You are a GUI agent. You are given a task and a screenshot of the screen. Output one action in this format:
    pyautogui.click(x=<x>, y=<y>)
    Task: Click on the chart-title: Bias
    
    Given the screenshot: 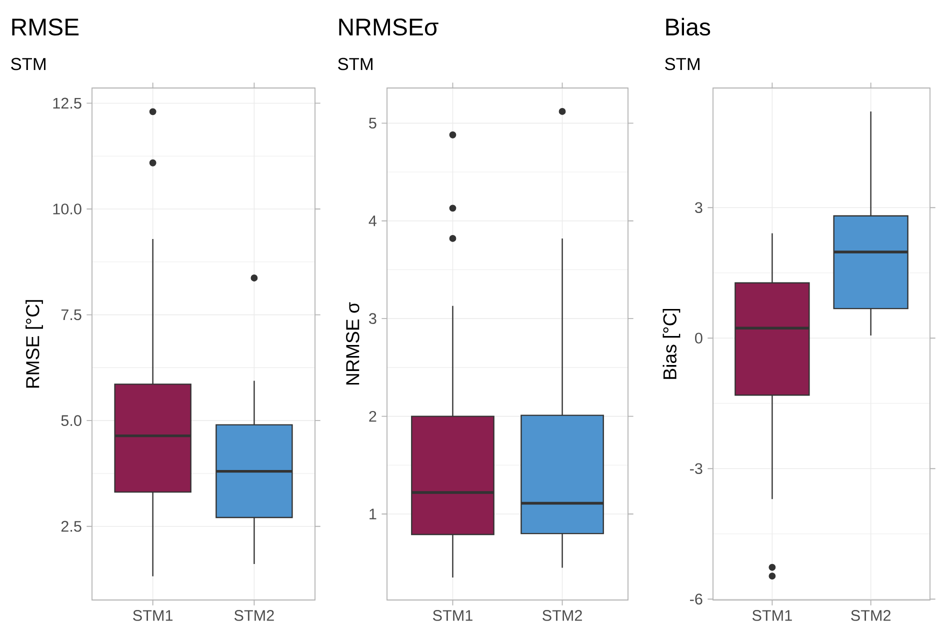 What is the action you would take?
    pyautogui.click(x=688, y=27)
    